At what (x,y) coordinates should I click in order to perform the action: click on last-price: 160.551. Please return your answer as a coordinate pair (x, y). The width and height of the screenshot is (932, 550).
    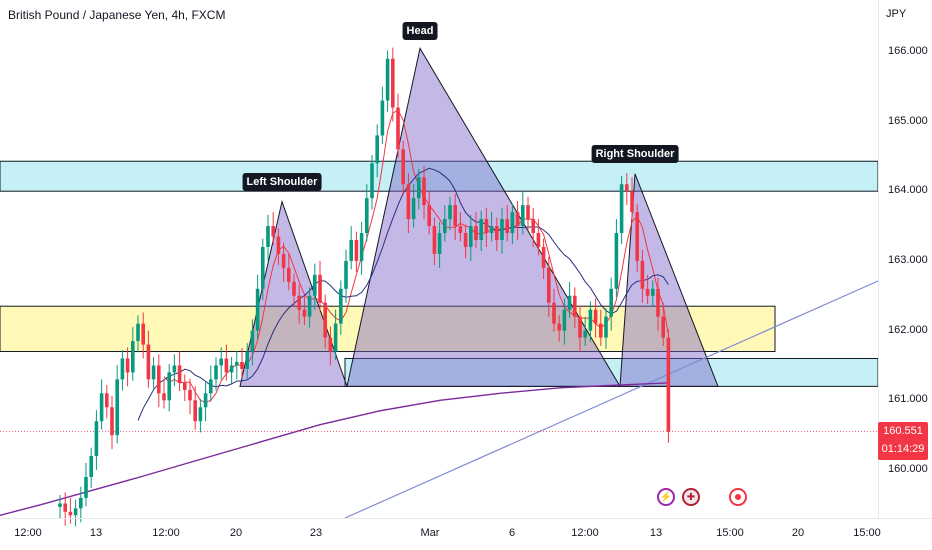
    Looking at the image, I should click on (903, 431).